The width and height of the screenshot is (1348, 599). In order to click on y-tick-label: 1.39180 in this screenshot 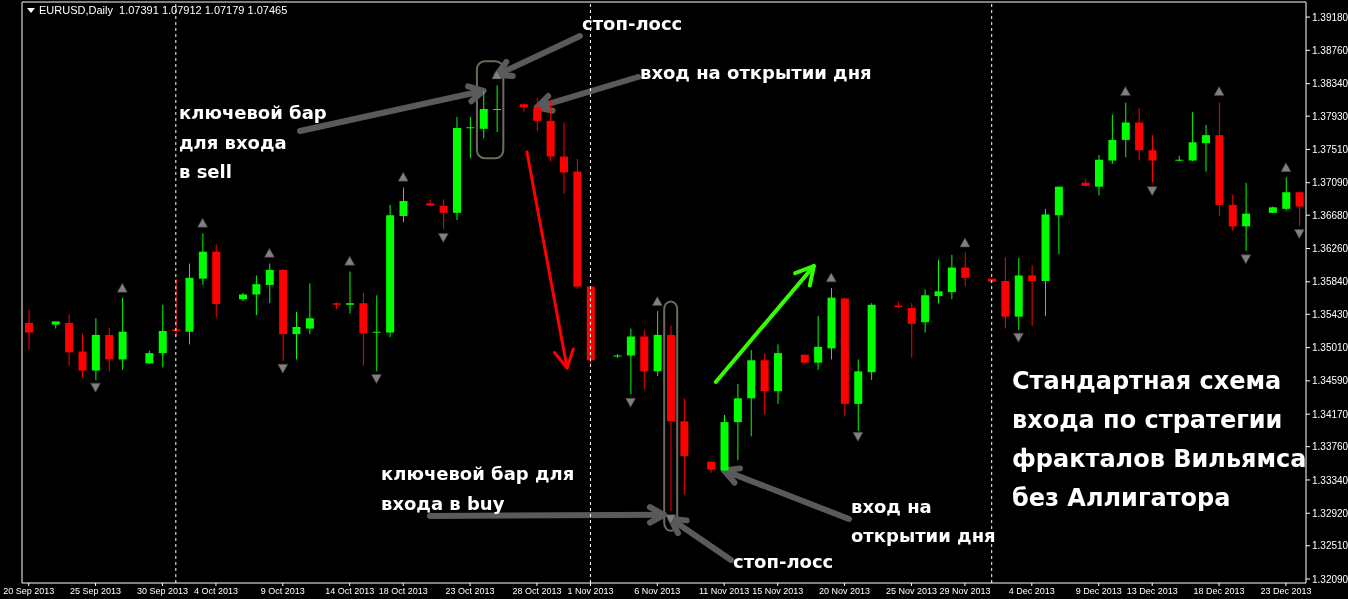, I will do `click(1330, 17)`.